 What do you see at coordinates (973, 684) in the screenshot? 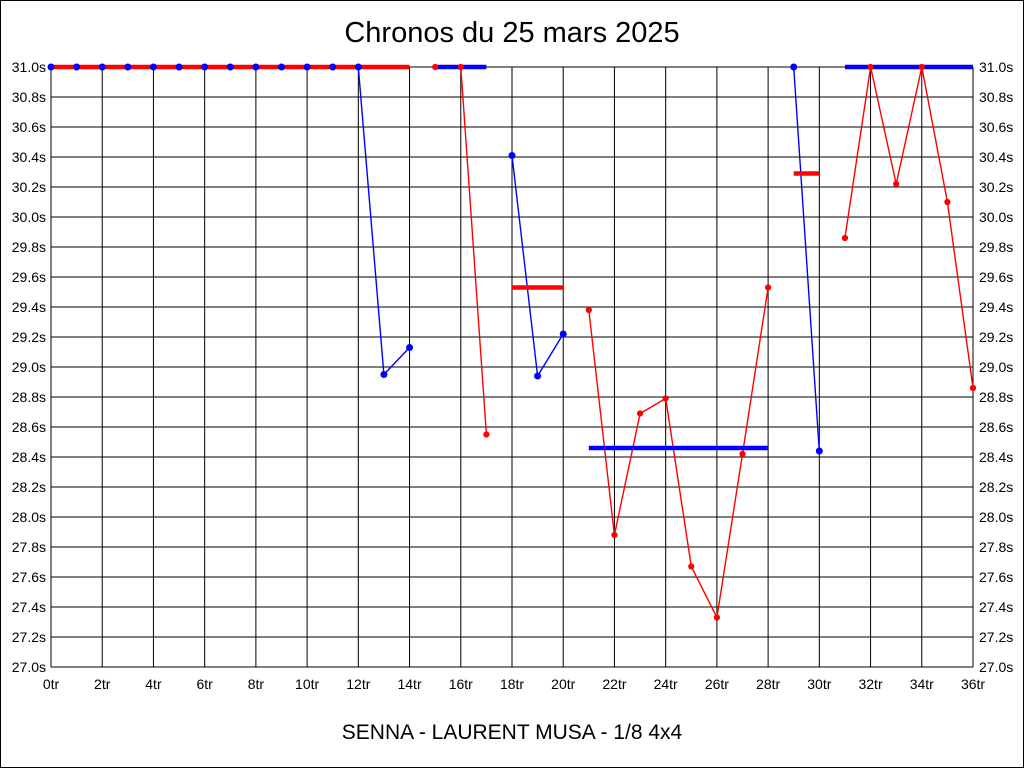
I see `x-tick-label: 36tr` at bounding box center [973, 684].